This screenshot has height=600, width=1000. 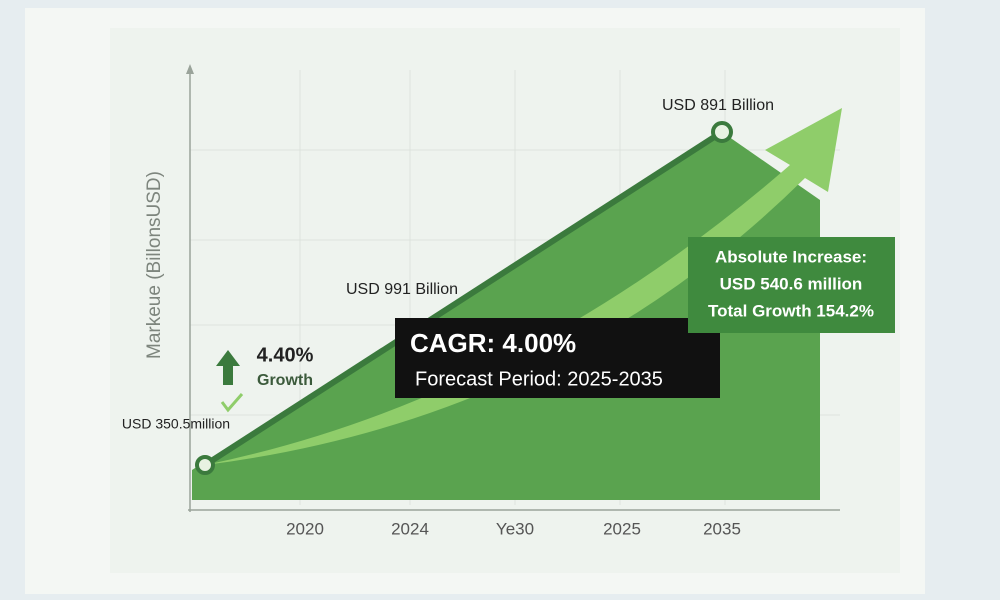 What do you see at coordinates (515, 528) in the screenshot?
I see `x-tick-label: Ye30` at bounding box center [515, 528].